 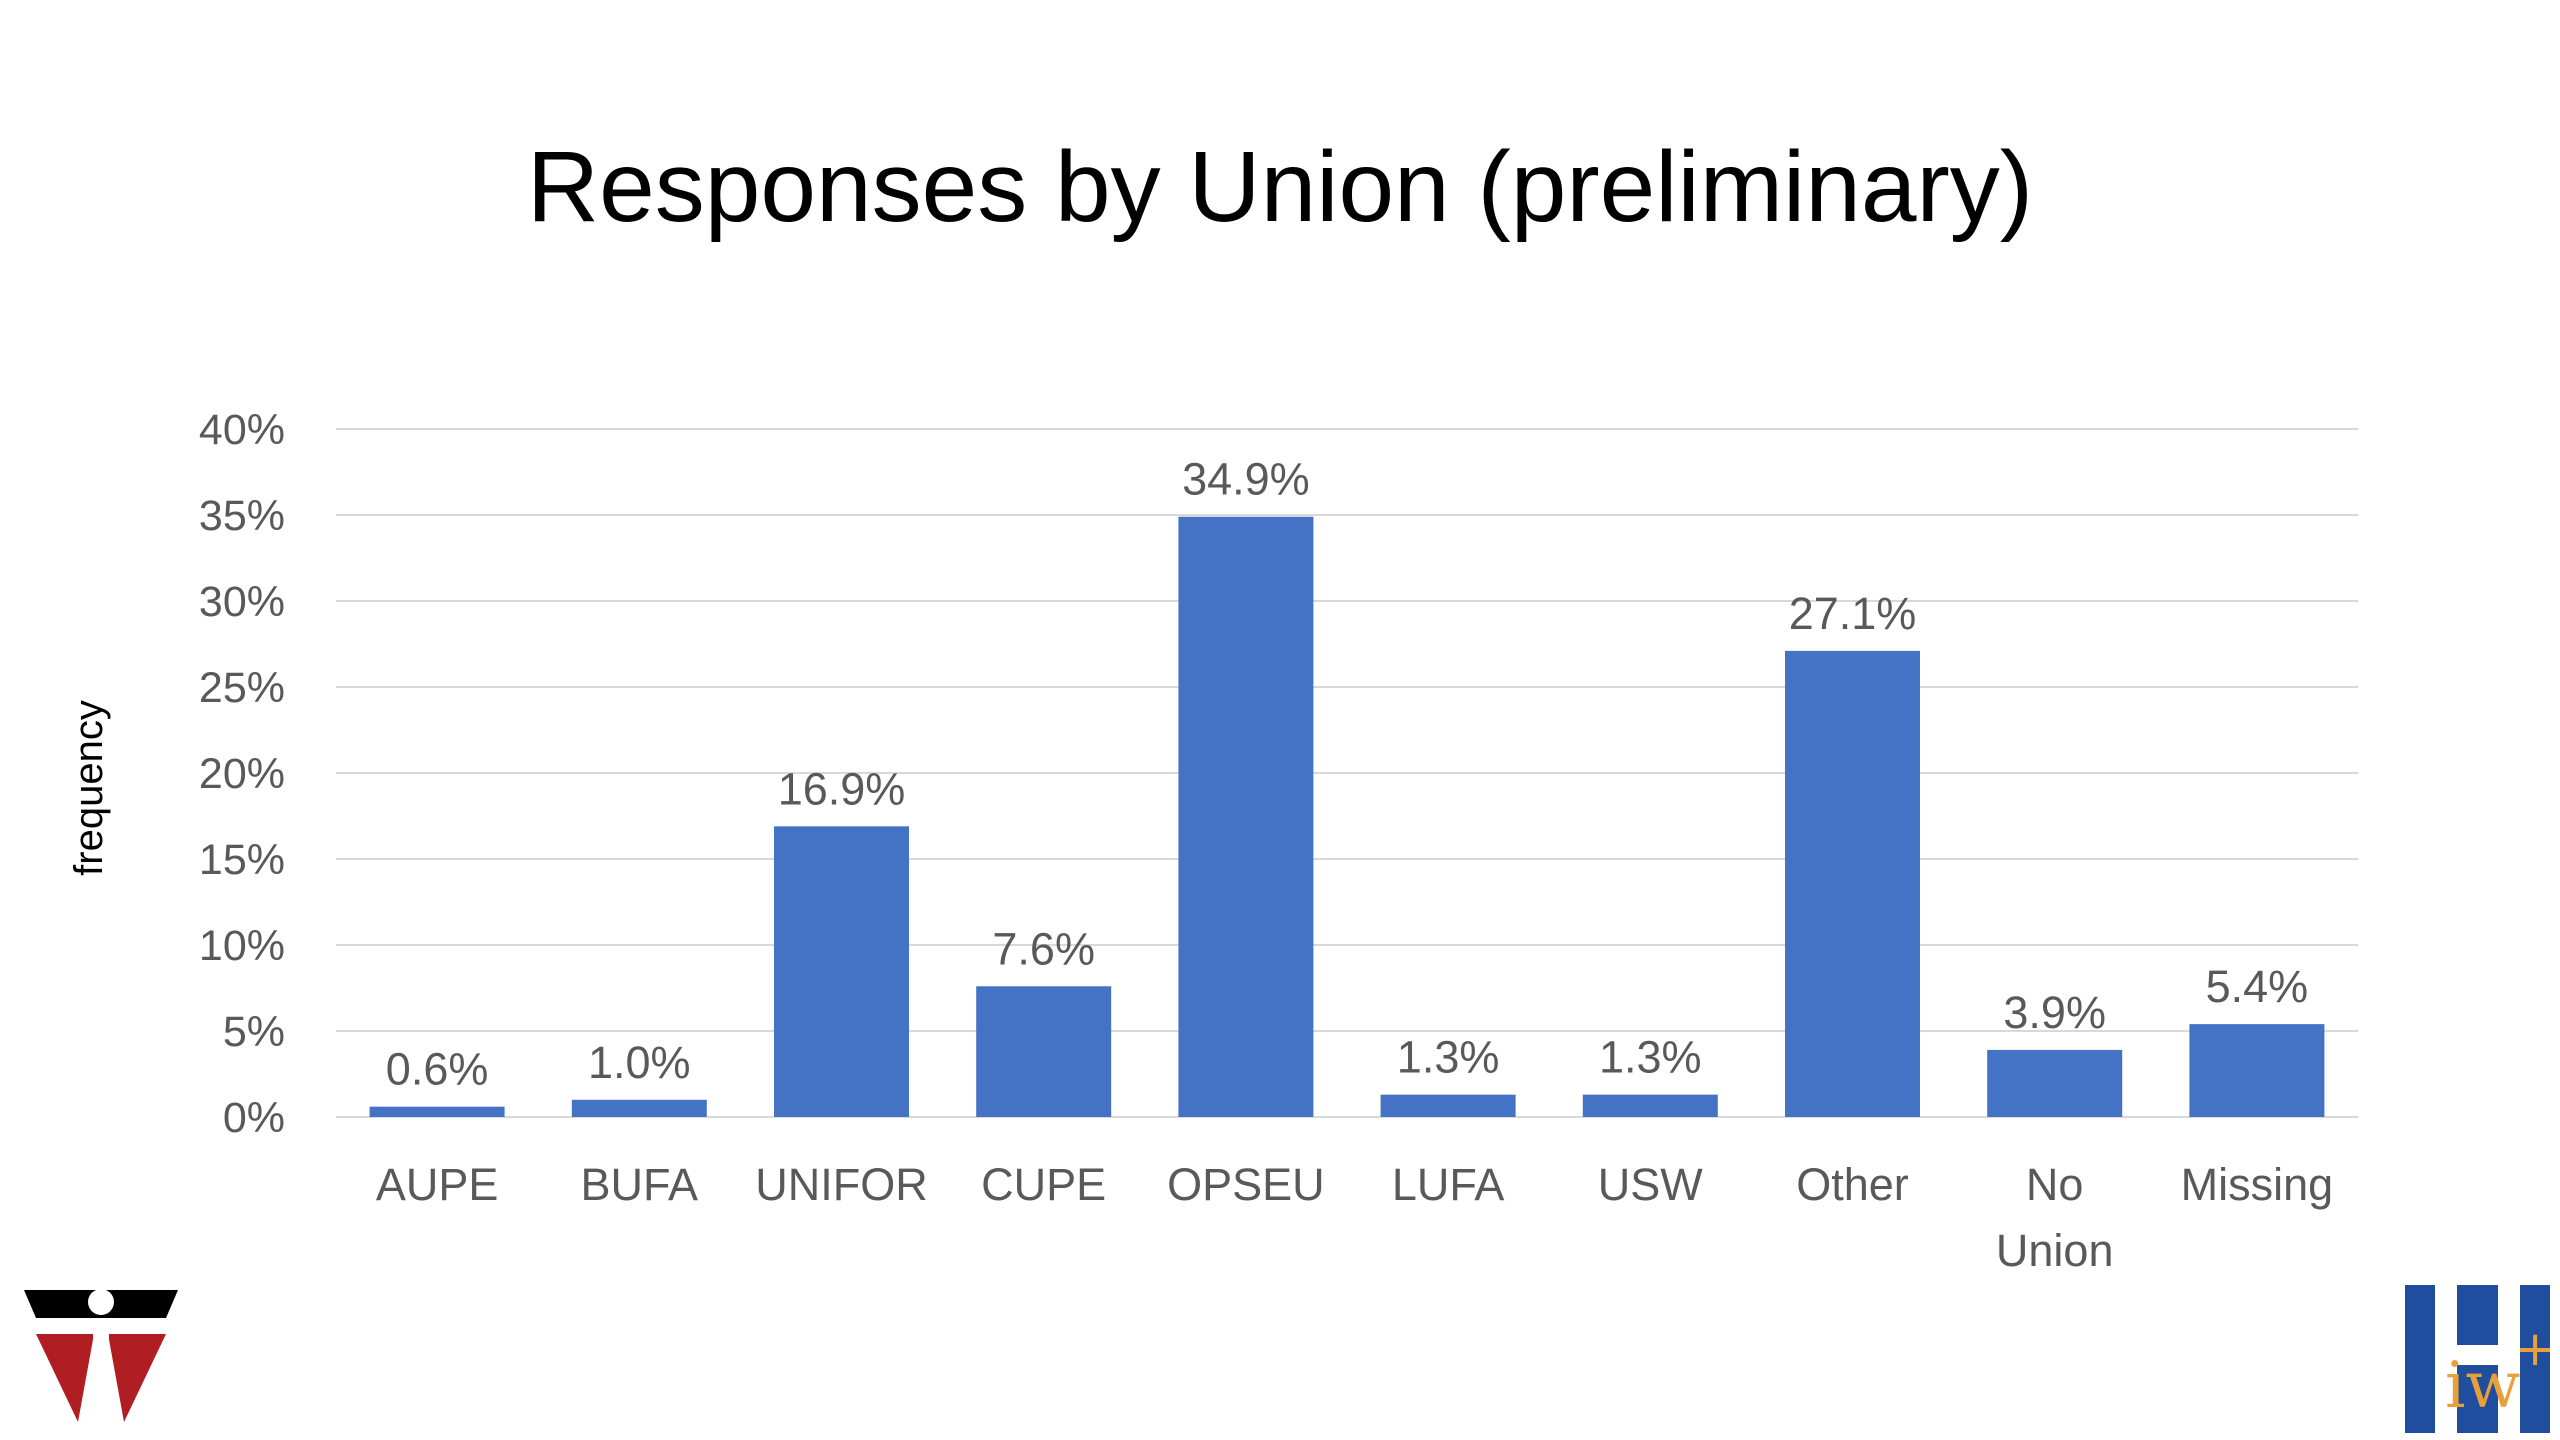 What do you see at coordinates (841, 1184) in the screenshot?
I see `x-tick-label: UNIFOR` at bounding box center [841, 1184].